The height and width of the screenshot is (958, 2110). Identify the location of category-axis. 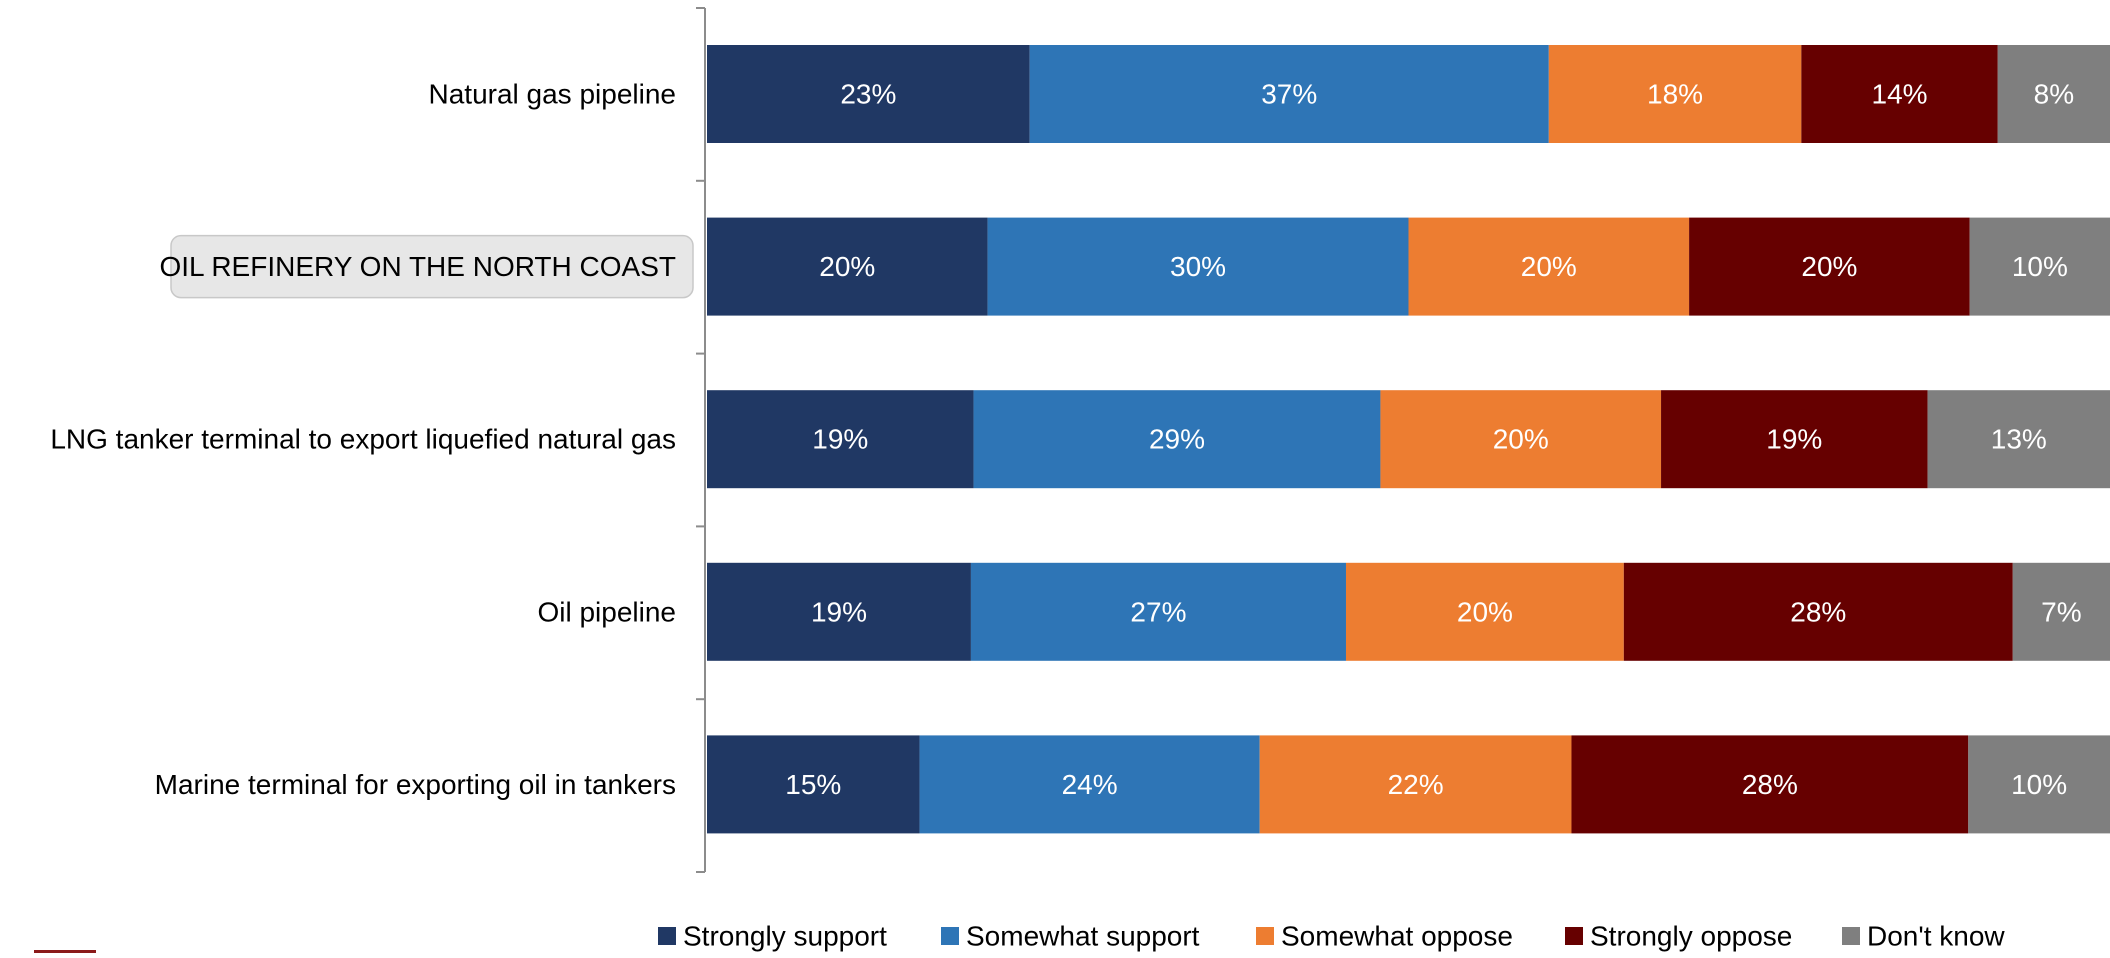
(701, 440).